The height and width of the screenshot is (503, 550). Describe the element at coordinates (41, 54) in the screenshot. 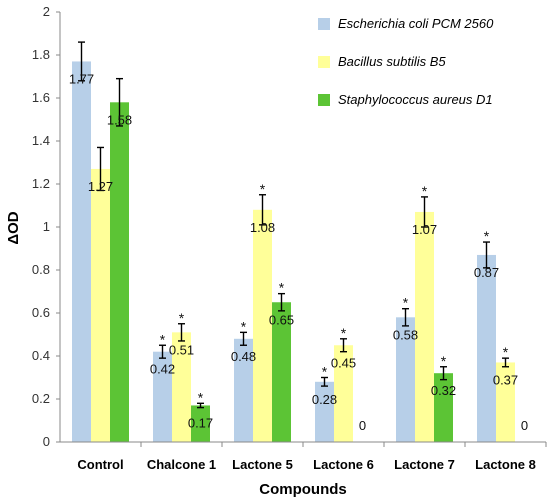

I see `y-tick-label: 1.8` at that location.